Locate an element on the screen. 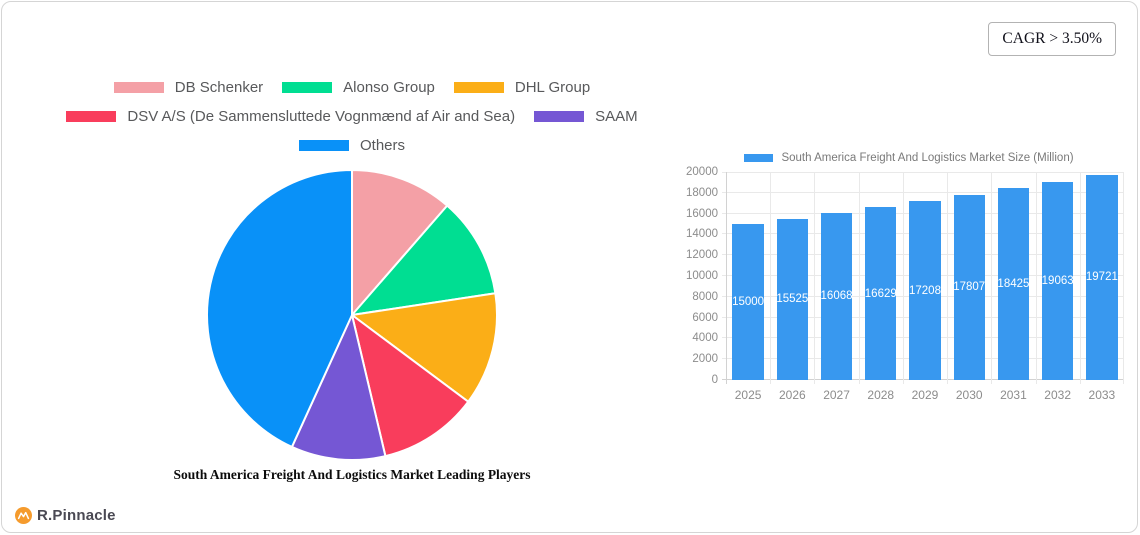 This screenshot has height=535, width=1140. bar-x-axis-labels: 2025 2026 2027 2028 2029 2030 2031 2032 2033 is located at coordinates (925, 395).